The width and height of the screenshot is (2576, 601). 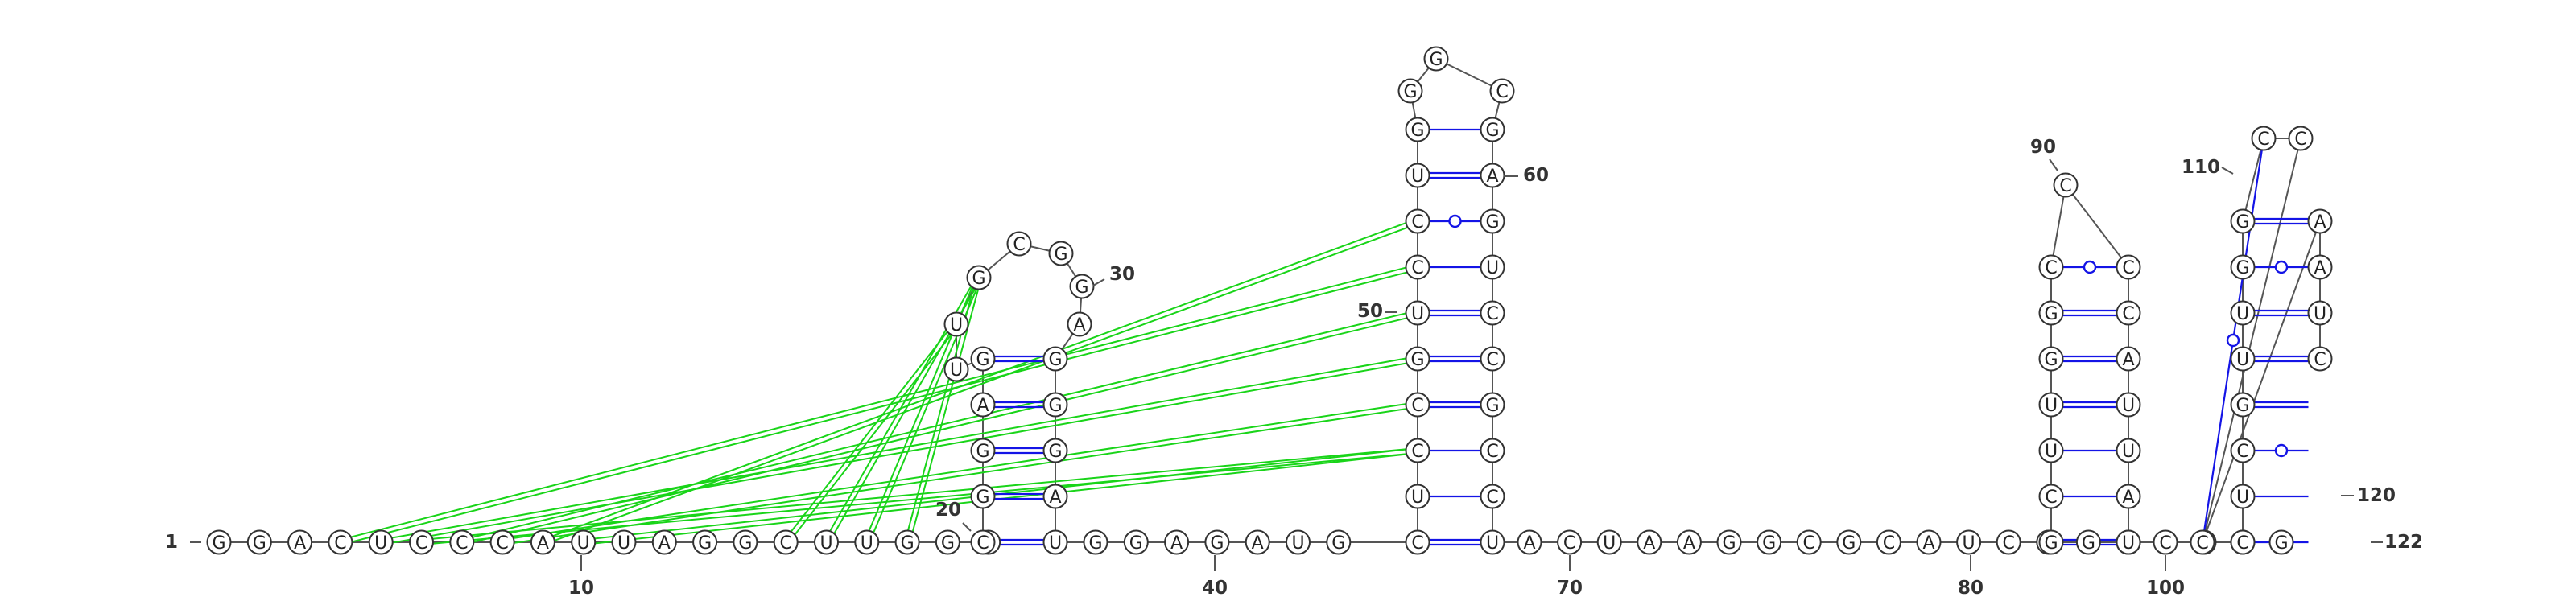 What do you see at coordinates (462, 542) in the screenshot?
I see `nucleotide-7: C` at bounding box center [462, 542].